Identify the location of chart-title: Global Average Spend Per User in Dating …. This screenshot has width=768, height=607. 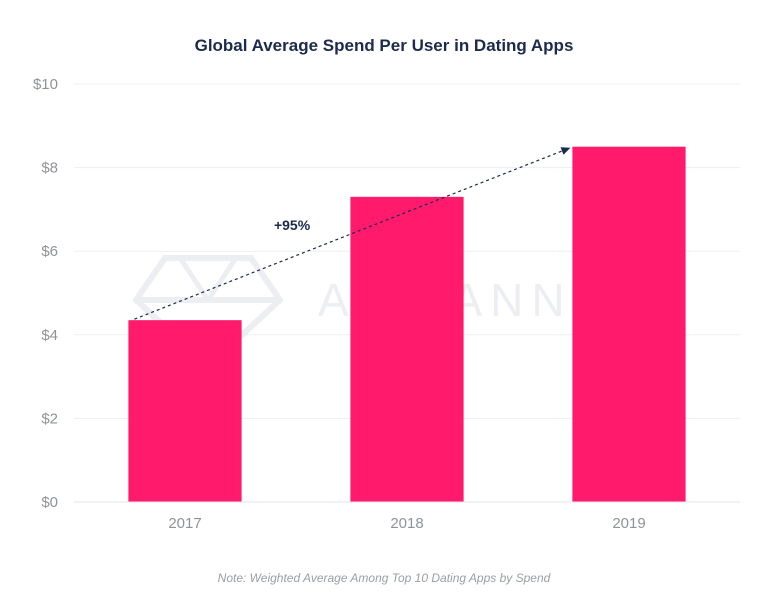
(384, 45).